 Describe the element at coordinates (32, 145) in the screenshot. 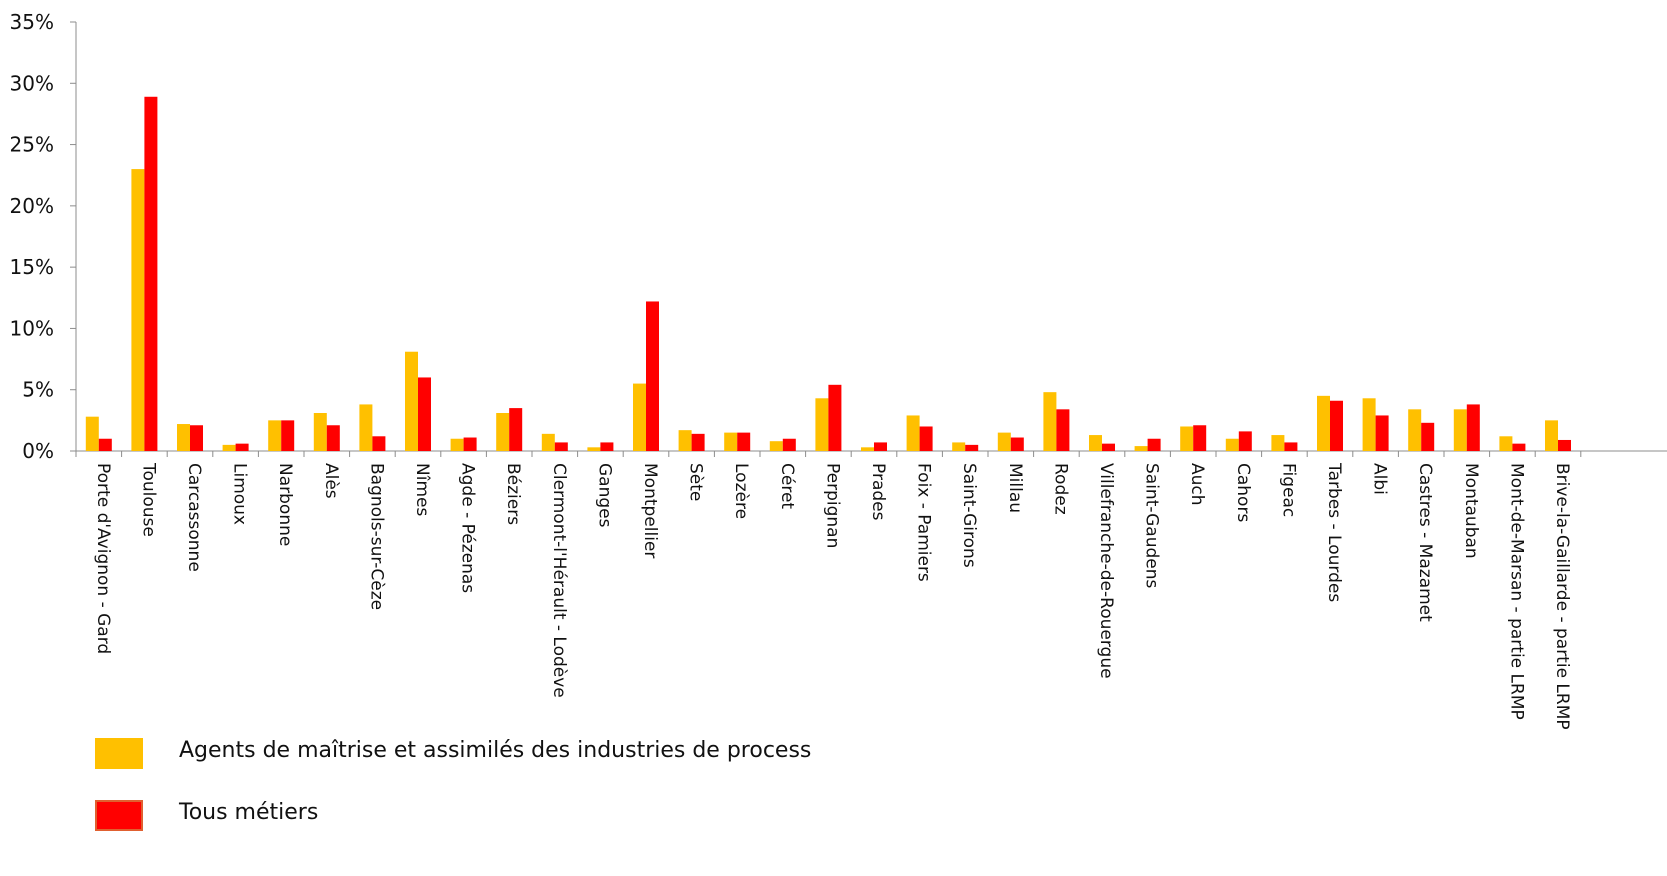

I see `y-tick-label: 25%` at that location.